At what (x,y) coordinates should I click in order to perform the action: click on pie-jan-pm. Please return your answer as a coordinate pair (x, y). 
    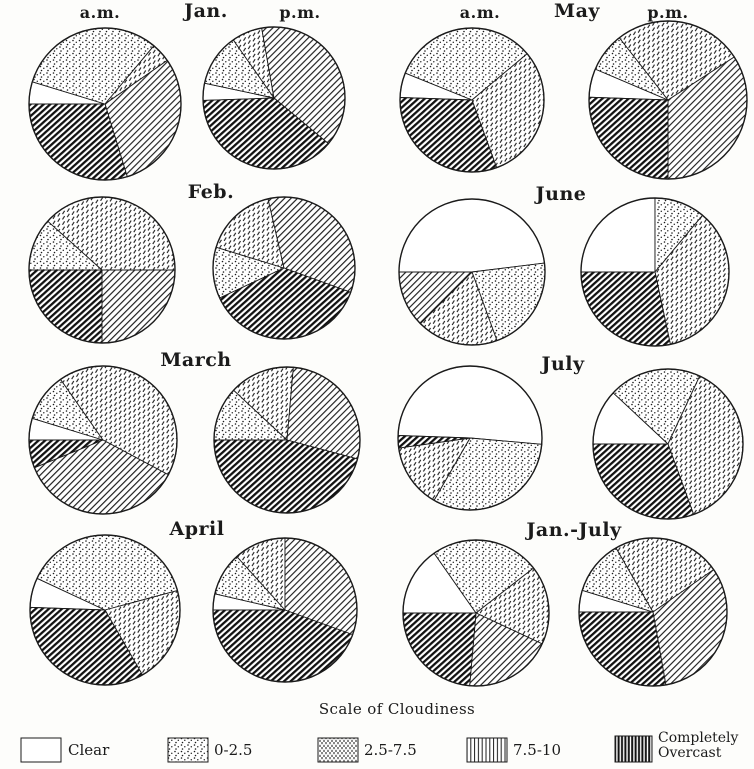
    Looking at the image, I should click on (274, 98).